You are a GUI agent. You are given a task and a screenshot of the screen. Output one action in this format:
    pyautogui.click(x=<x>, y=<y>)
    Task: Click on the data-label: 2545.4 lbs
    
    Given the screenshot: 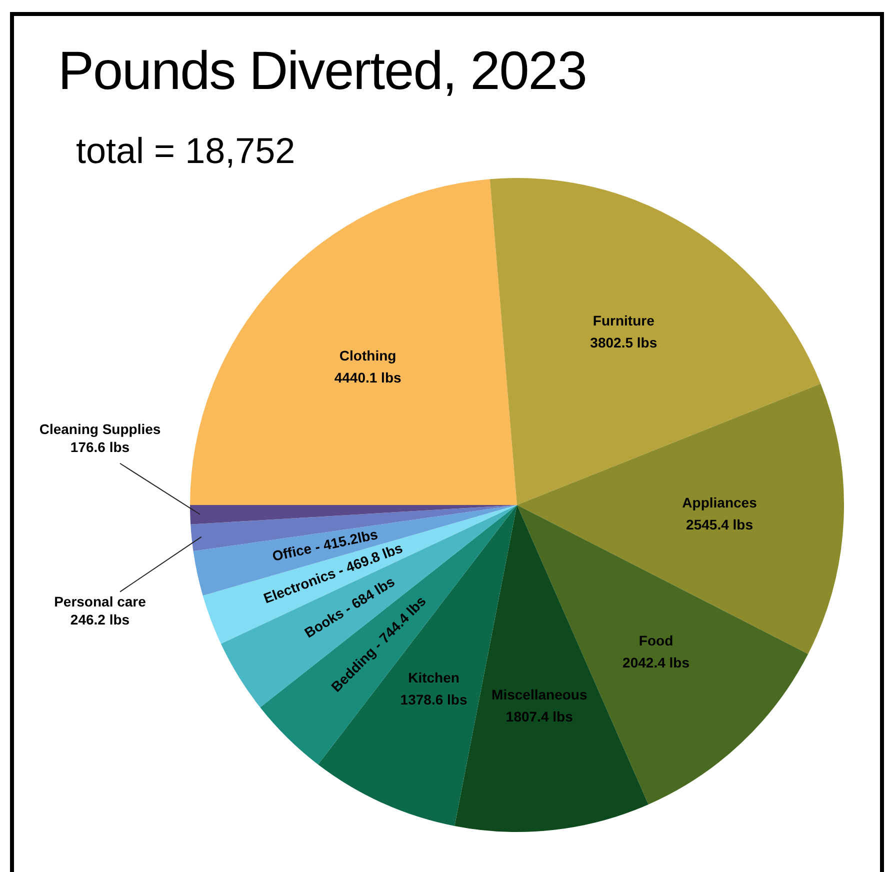 What is the action you would take?
    pyautogui.click(x=720, y=524)
    